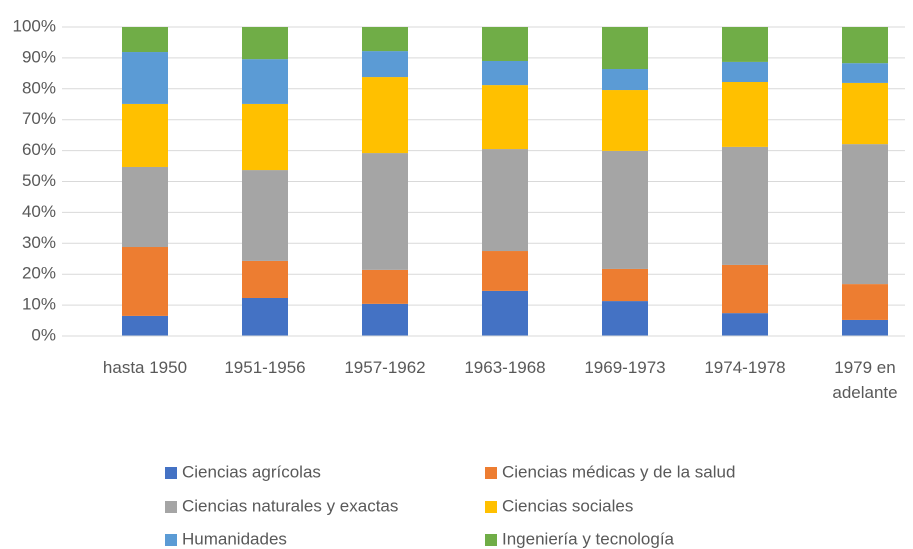 This screenshot has width=913, height=549. Describe the element at coordinates (39, 180) in the screenshot. I see `y-tick-label: 50%` at that location.